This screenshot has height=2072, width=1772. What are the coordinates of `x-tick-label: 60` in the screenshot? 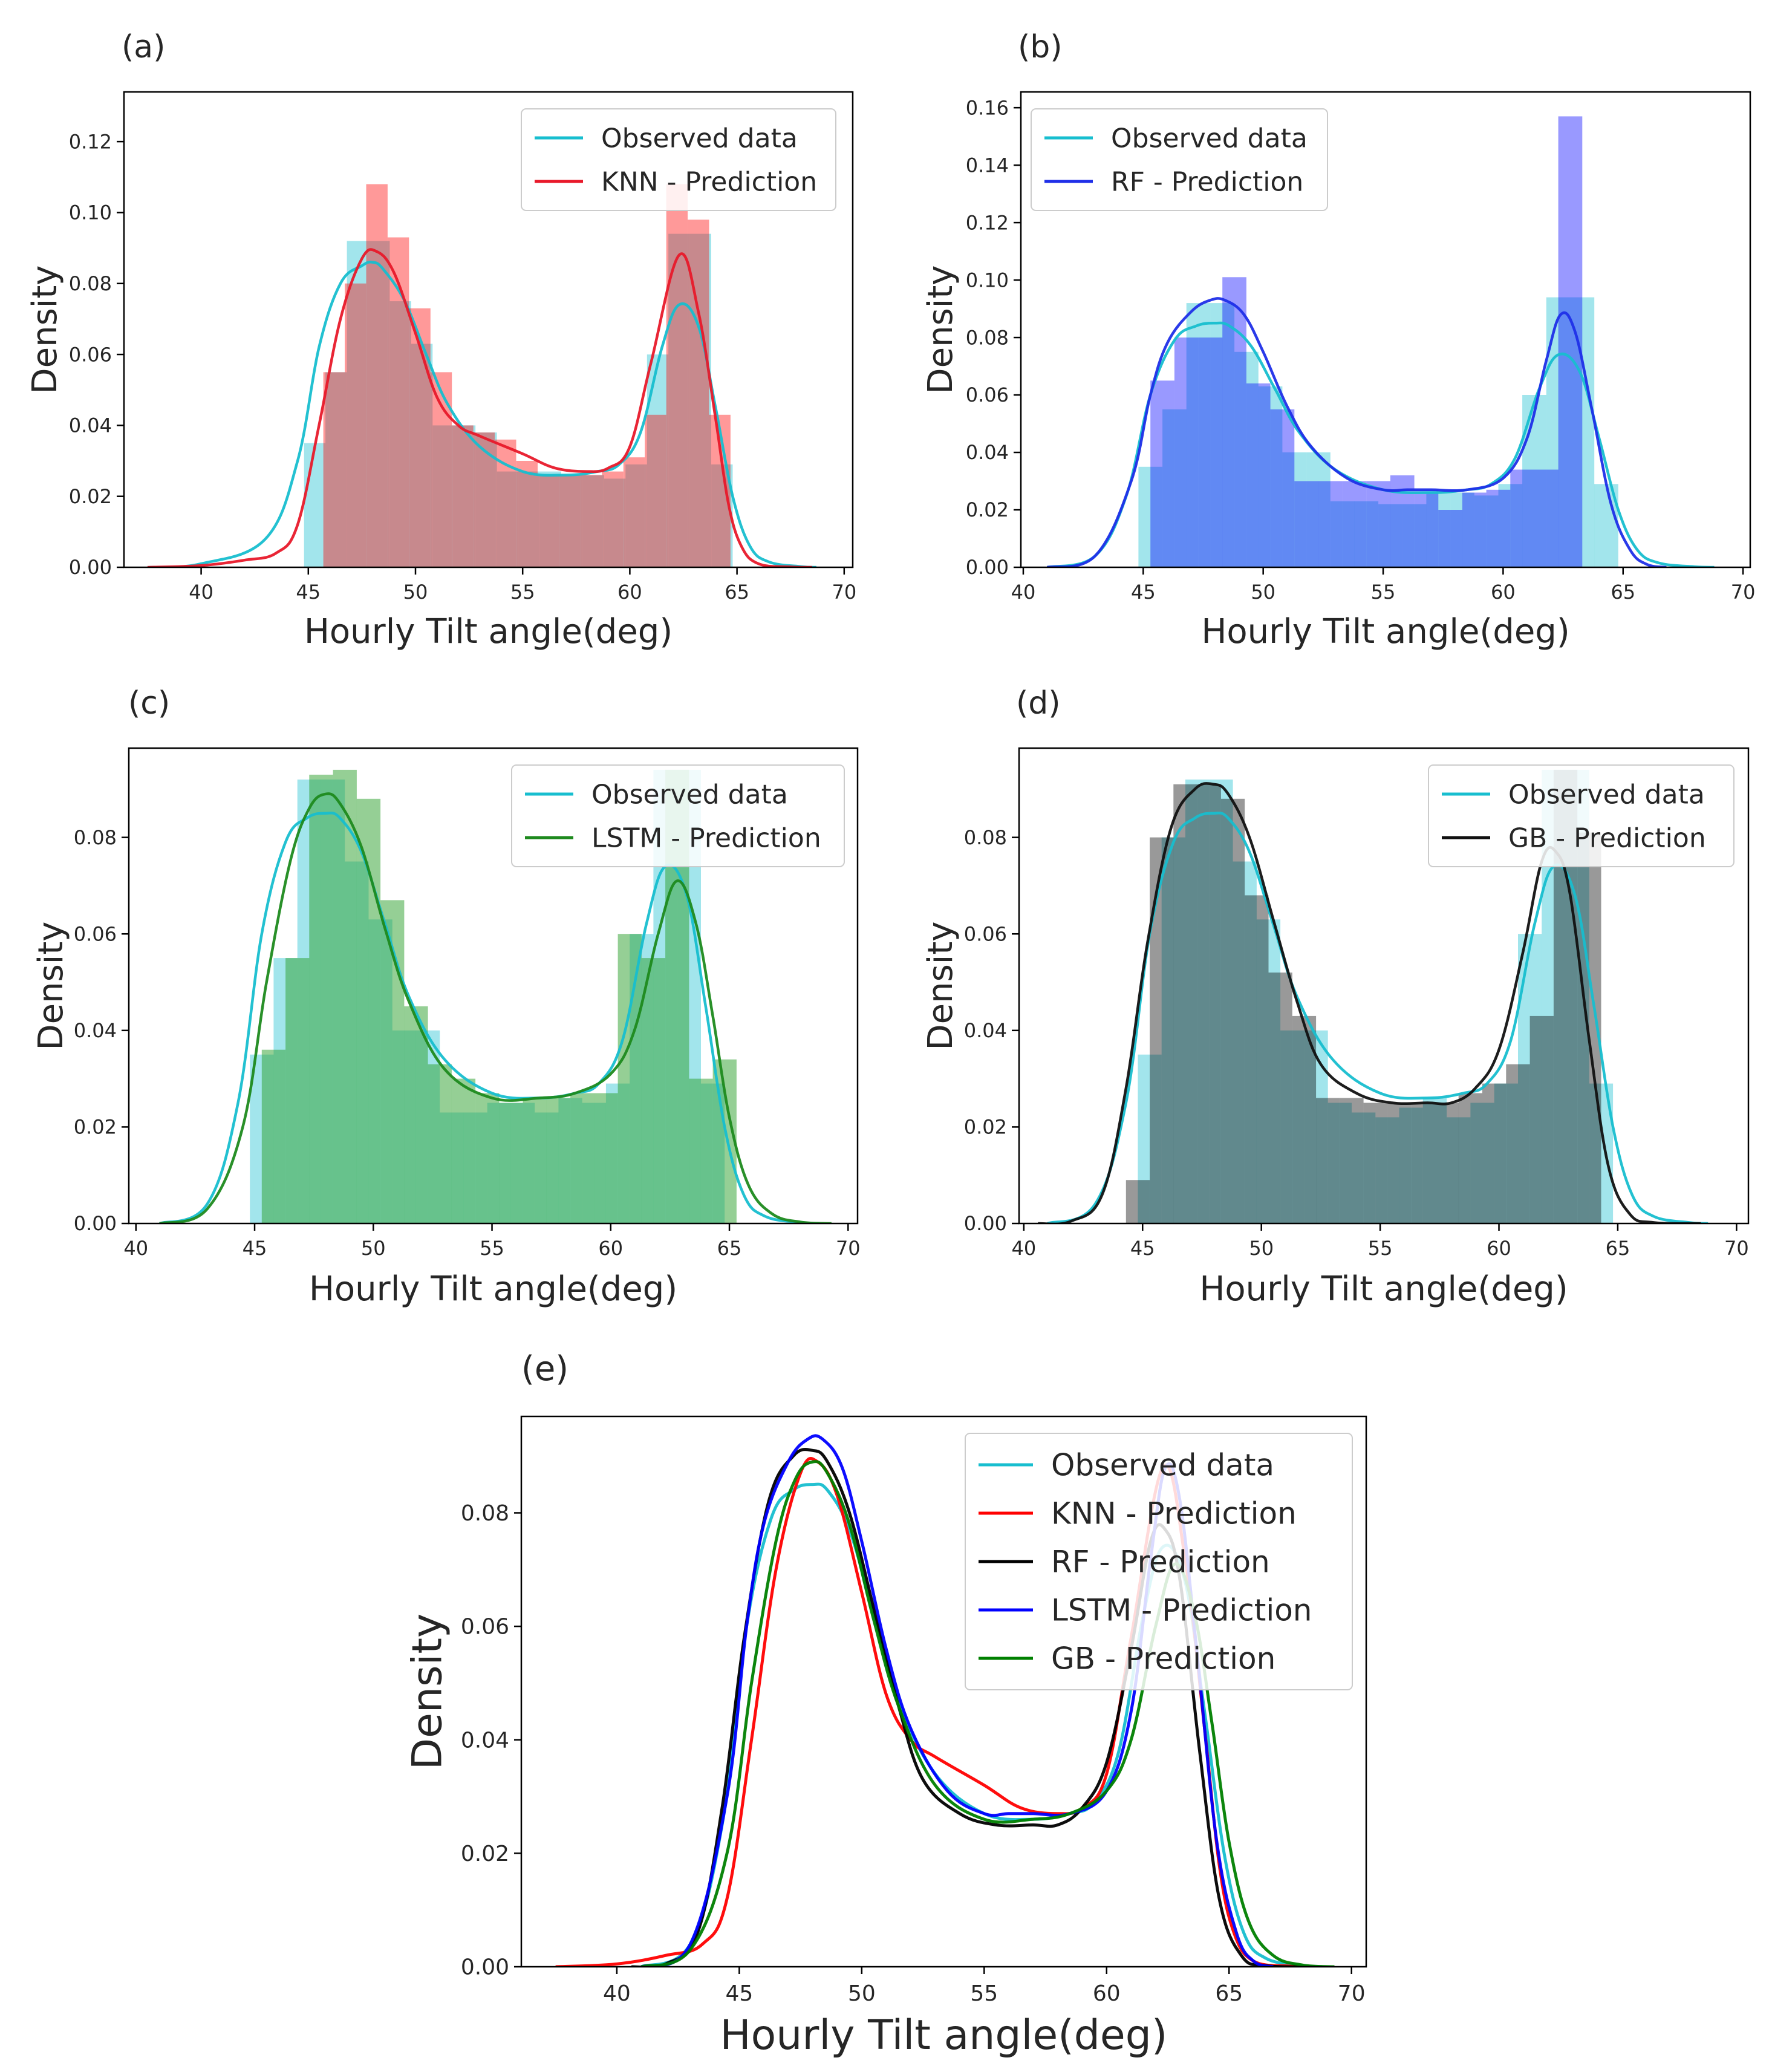 It's located at (1503, 592).